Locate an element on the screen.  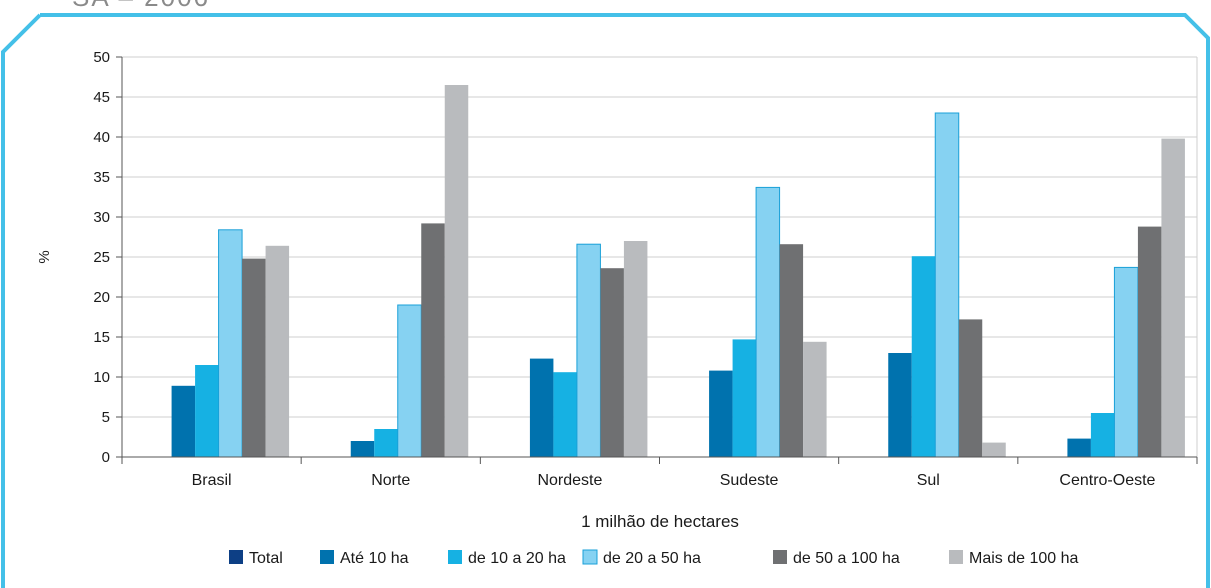
x-tick-label: Centro-Oeste is located at coordinates (1107, 480).